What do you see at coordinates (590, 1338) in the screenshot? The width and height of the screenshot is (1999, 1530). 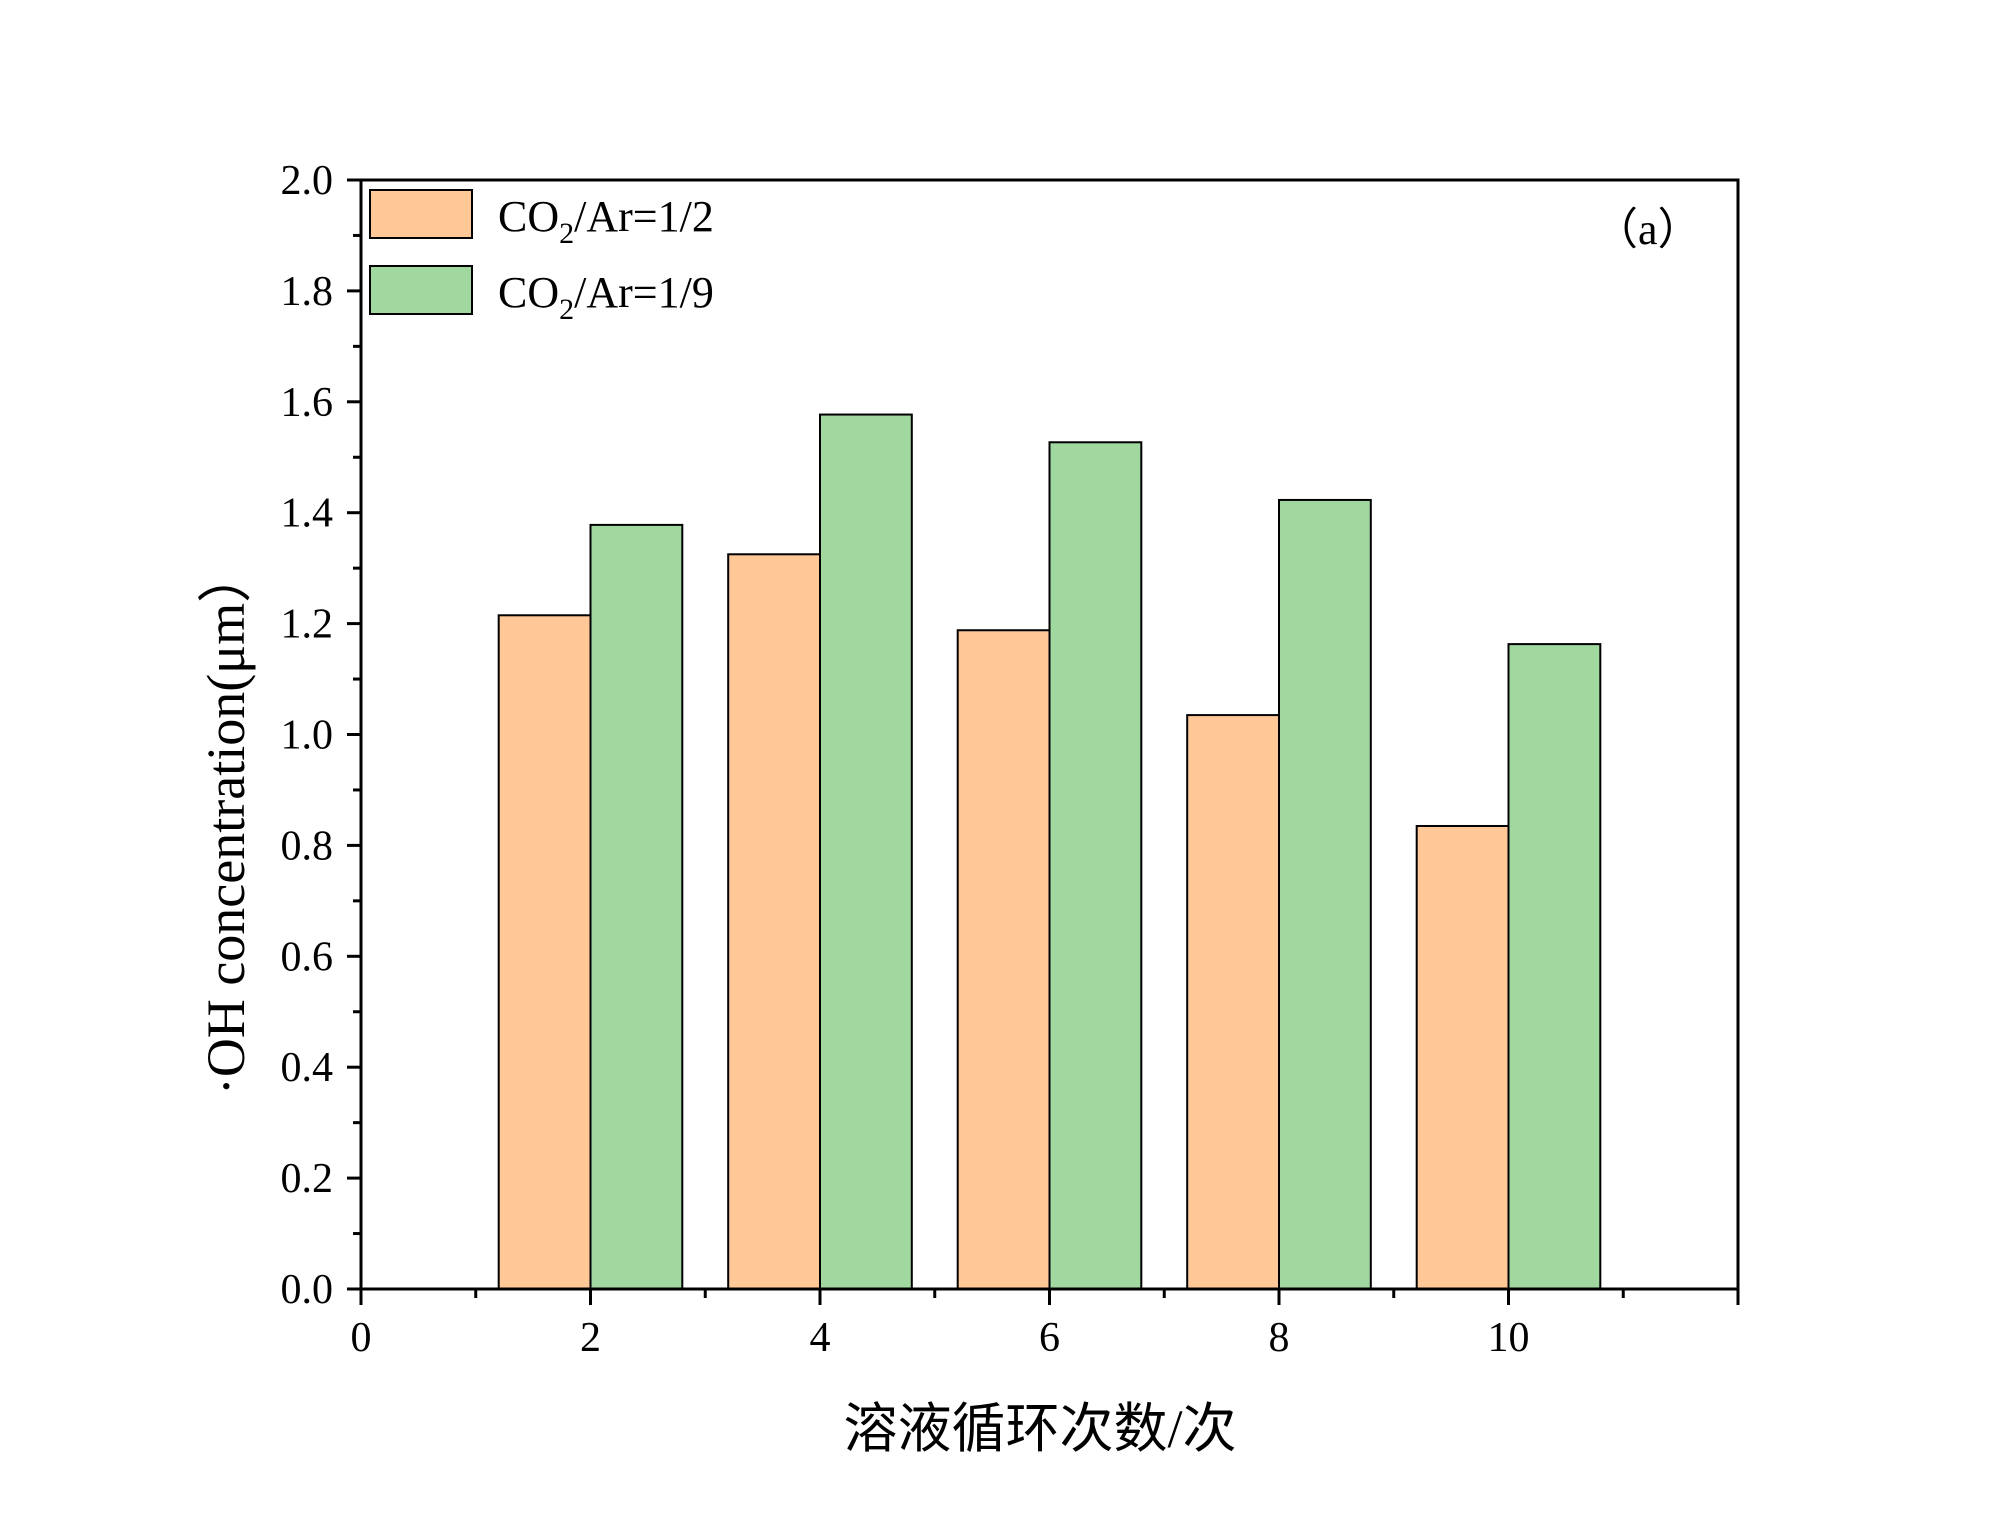 I see `x-tick-label: 2` at bounding box center [590, 1338].